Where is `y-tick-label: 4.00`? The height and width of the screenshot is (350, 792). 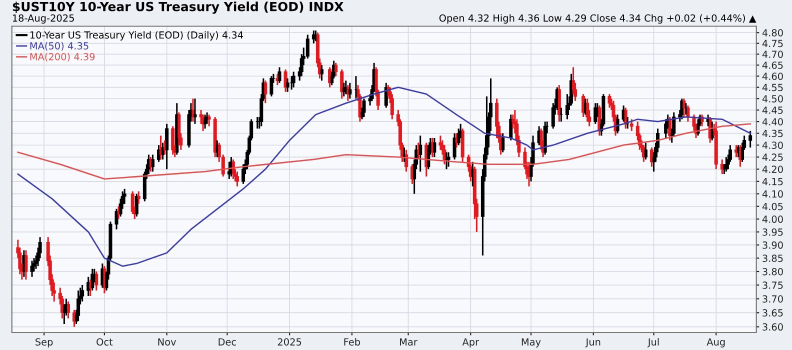 y-tick-label: 4.00 is located at coordinates (772, 219).